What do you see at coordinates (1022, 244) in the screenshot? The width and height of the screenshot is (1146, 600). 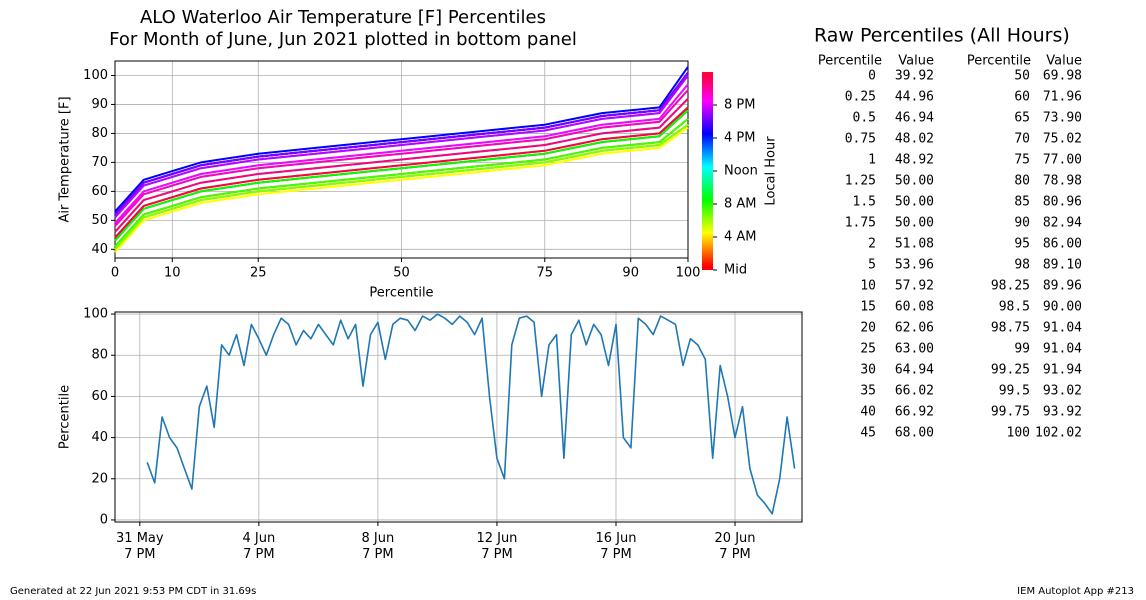 I see `table-cell: 95` at bounding box center [1022, 244].